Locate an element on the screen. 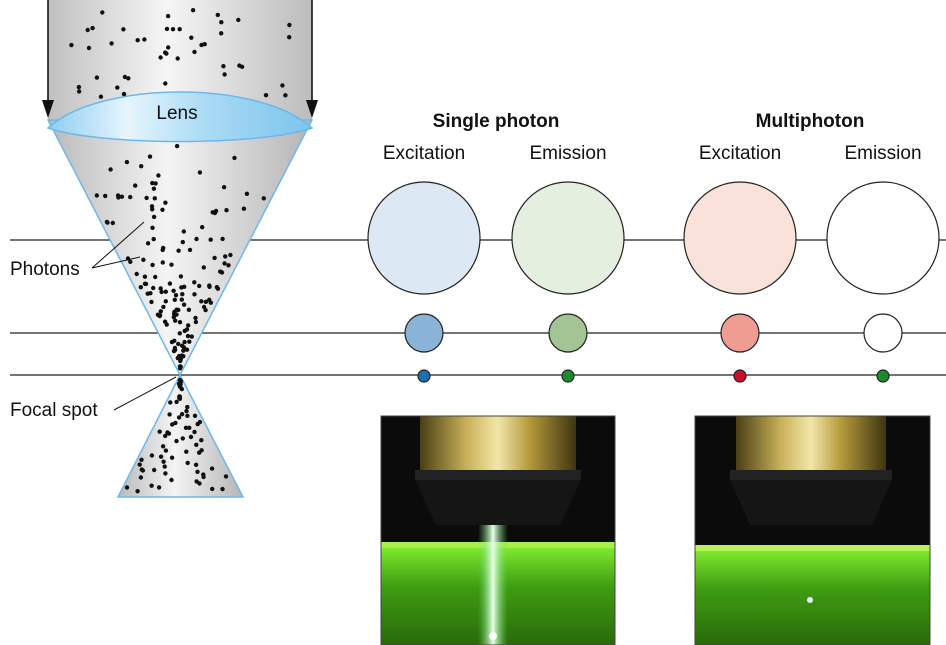 The width and height of the screenshot is (946, 645). single-emission-small-circle is located at coordinates (568, 376).